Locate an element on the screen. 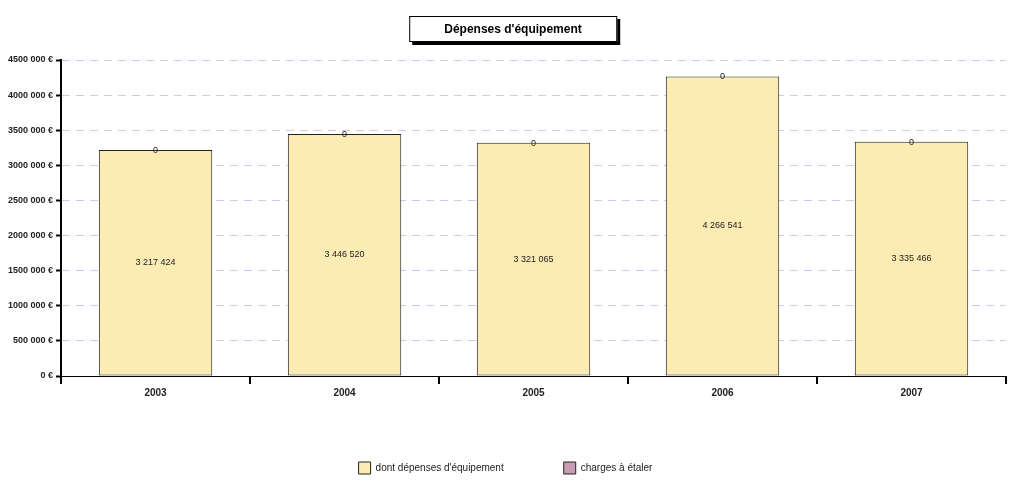  y-tick-label: 1000 000 € is located at coordinates (31, 305).